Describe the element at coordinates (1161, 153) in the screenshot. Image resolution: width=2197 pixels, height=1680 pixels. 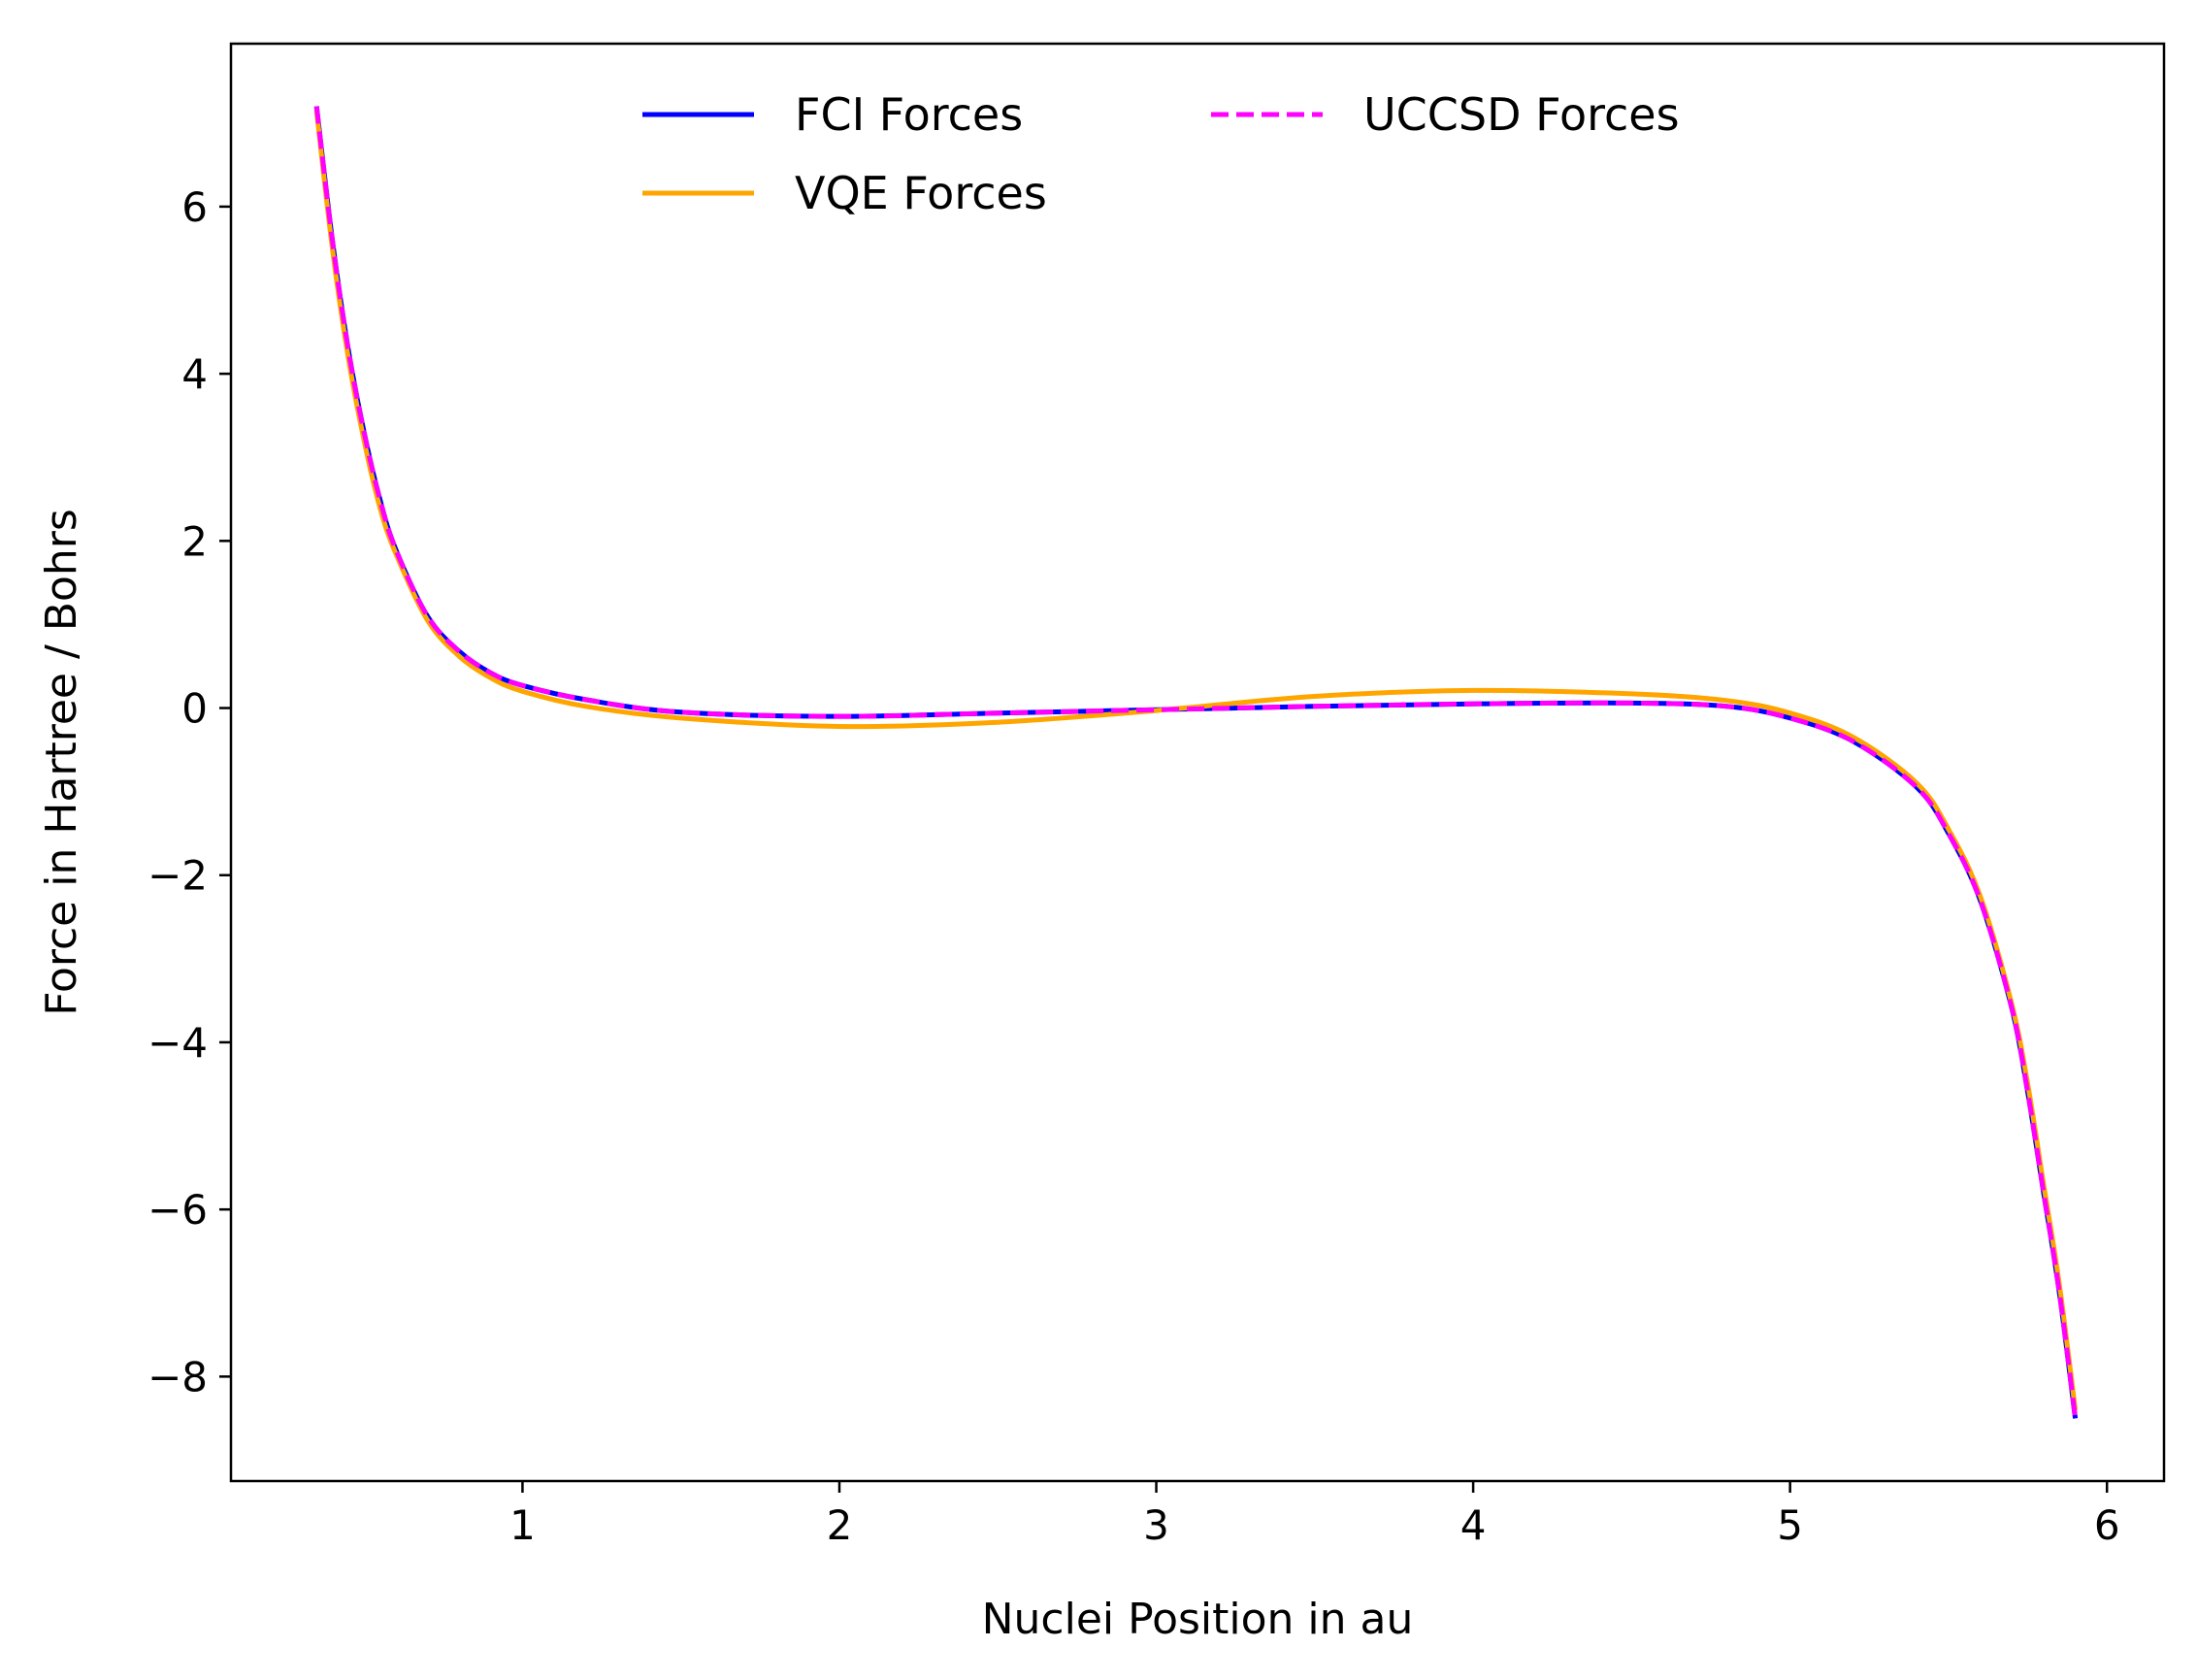
I see `legend: FCI Forces VQE Forces UCCSD Forces` at that location.